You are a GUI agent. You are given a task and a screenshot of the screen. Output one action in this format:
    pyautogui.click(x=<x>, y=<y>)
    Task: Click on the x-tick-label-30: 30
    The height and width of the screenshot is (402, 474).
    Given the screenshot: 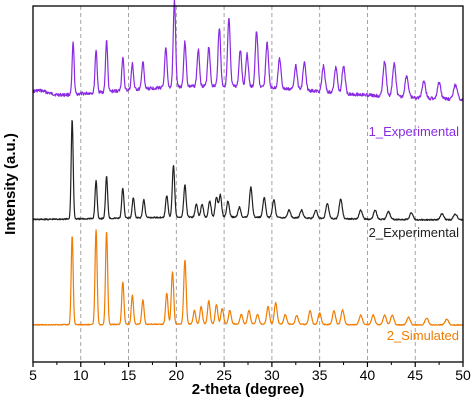 What is the action you would take?
    pyautogui.click(x=272, y=375)
    